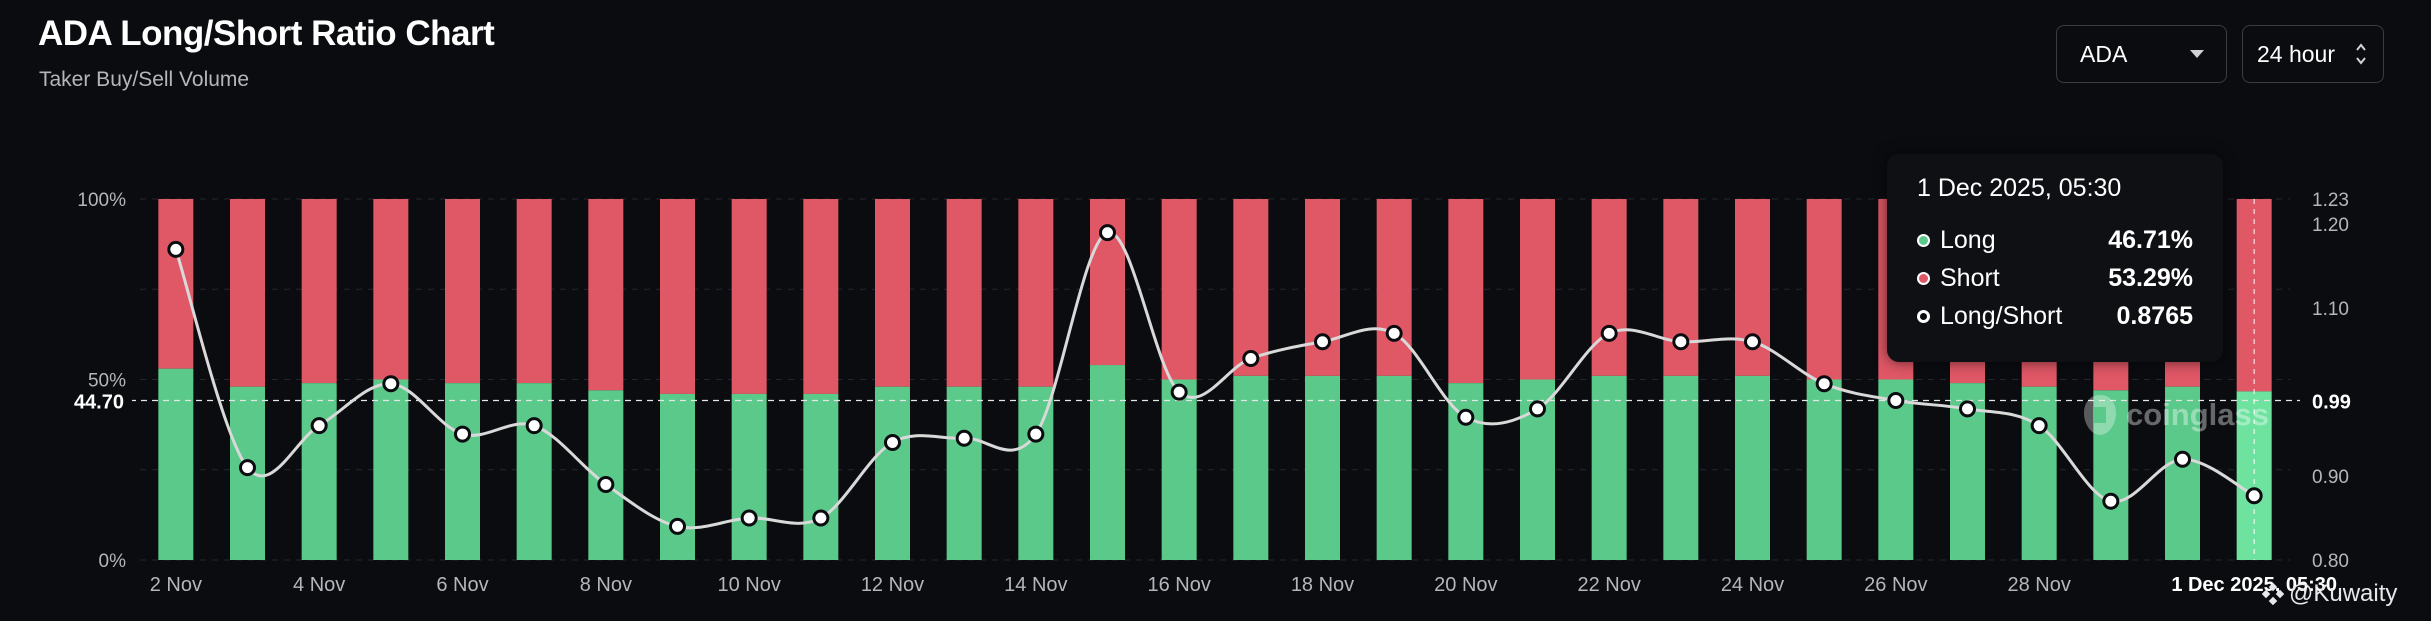 This screenshot has height=621, width=2431. What do you see at coordinates (2055, 278) in the screenshot?
I see `tooltip-row-short: Short 53.29%` at bounding box center [2055, 278].